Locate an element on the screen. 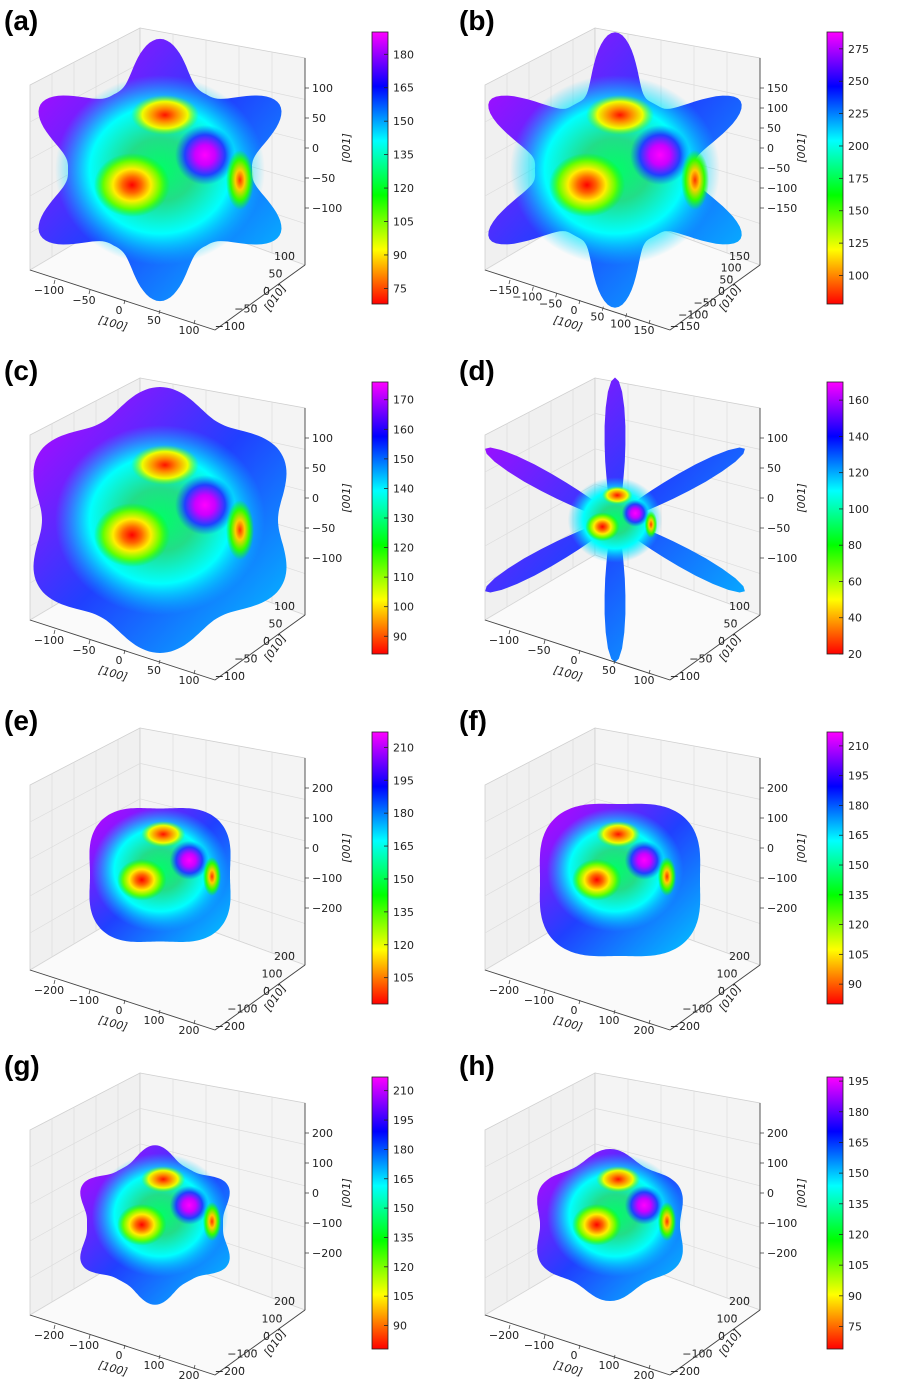 The height and width of the screenshot is (1391, 909). colorbar-tick-label: 165 is located at coordinates (403, 88).